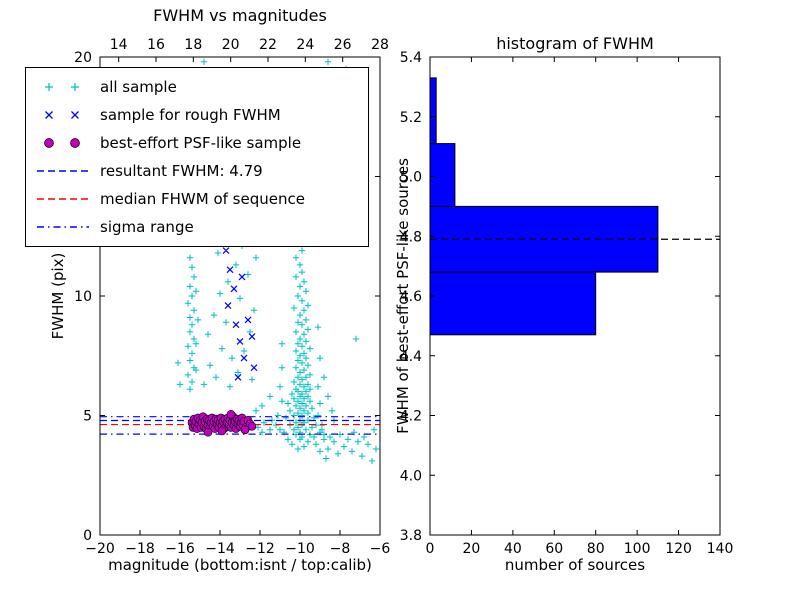 This screenshot has height=600, width=800. What do you see at coordinates (411, 476) in the screenshot?
I see `svg-text: 4.0` at bounding box center [411, 476].